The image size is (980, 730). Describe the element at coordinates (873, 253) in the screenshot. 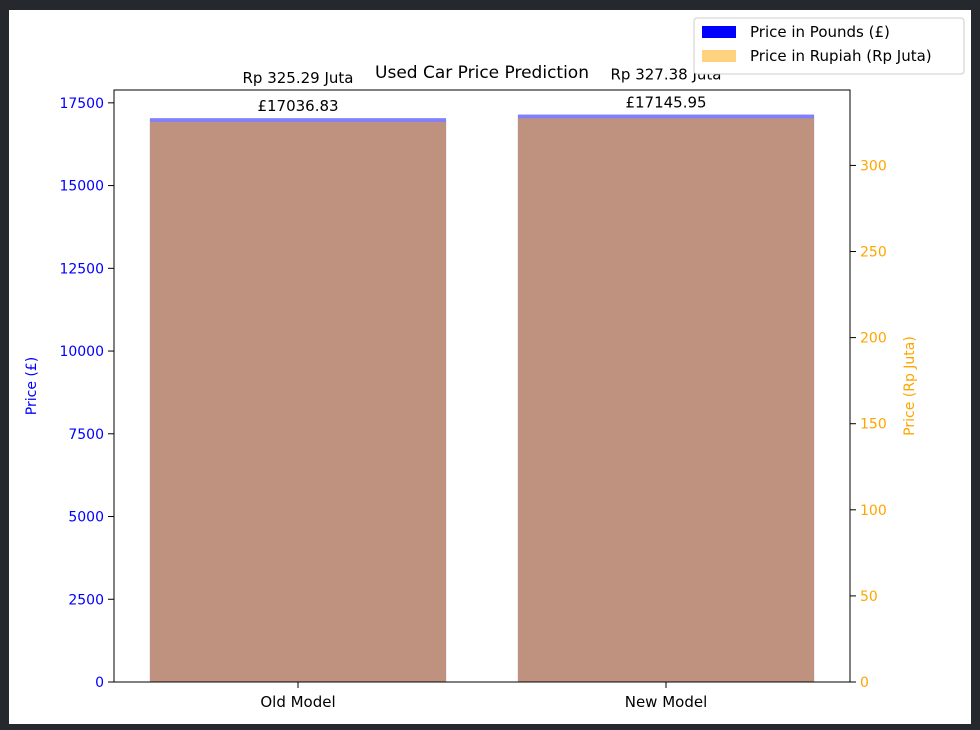

I see `y-tick-right-label: 250` at that location.